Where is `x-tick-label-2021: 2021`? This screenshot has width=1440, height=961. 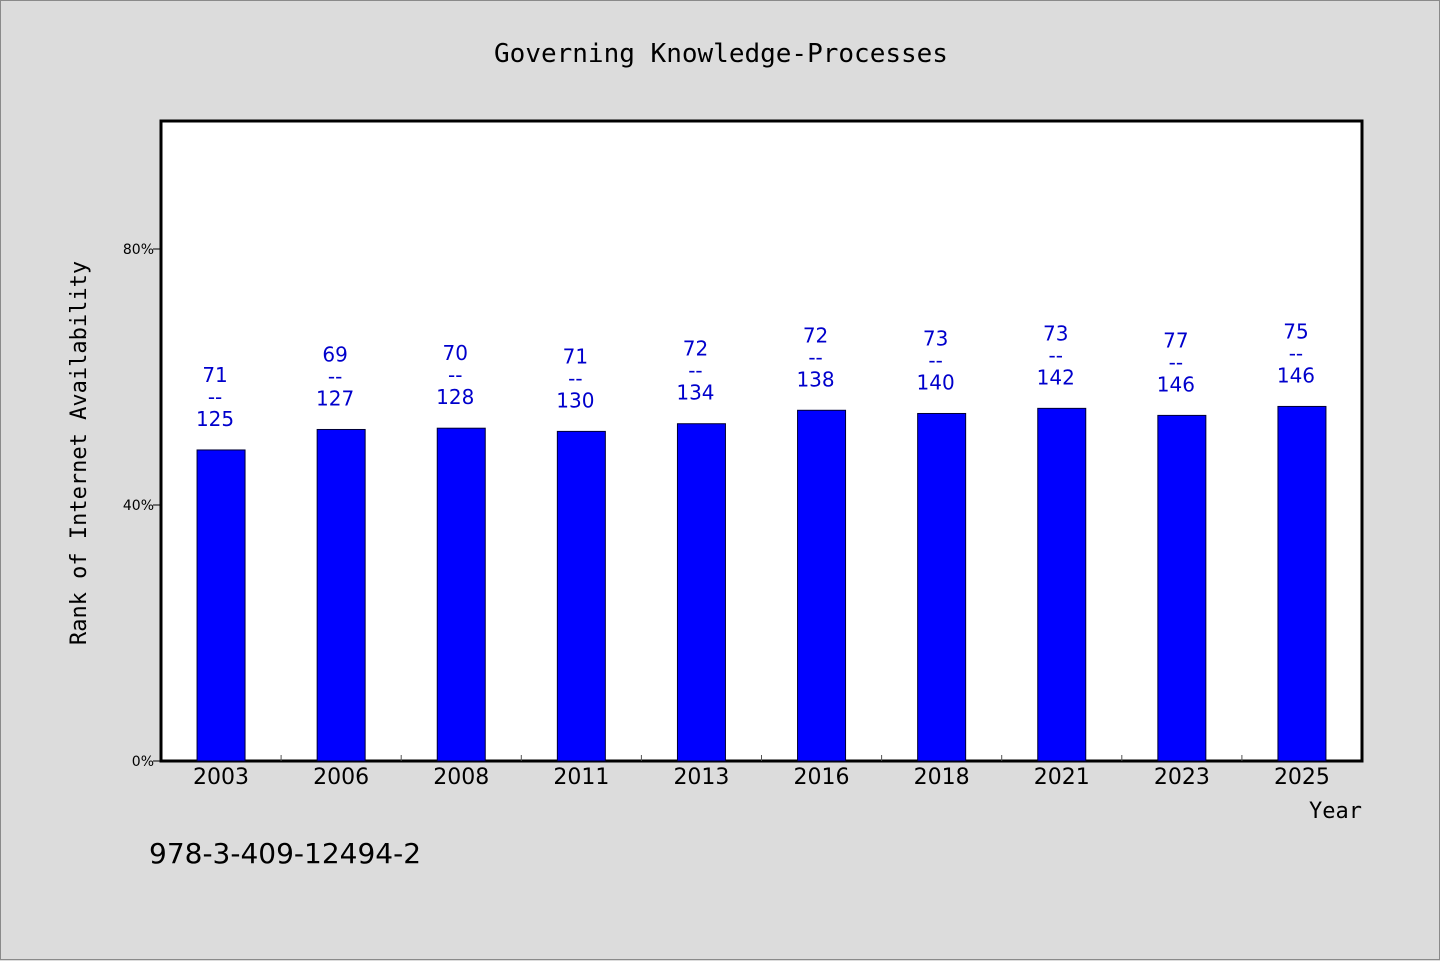
x-tick-label-2021: 2021 is located at coordinates (1062, 777).